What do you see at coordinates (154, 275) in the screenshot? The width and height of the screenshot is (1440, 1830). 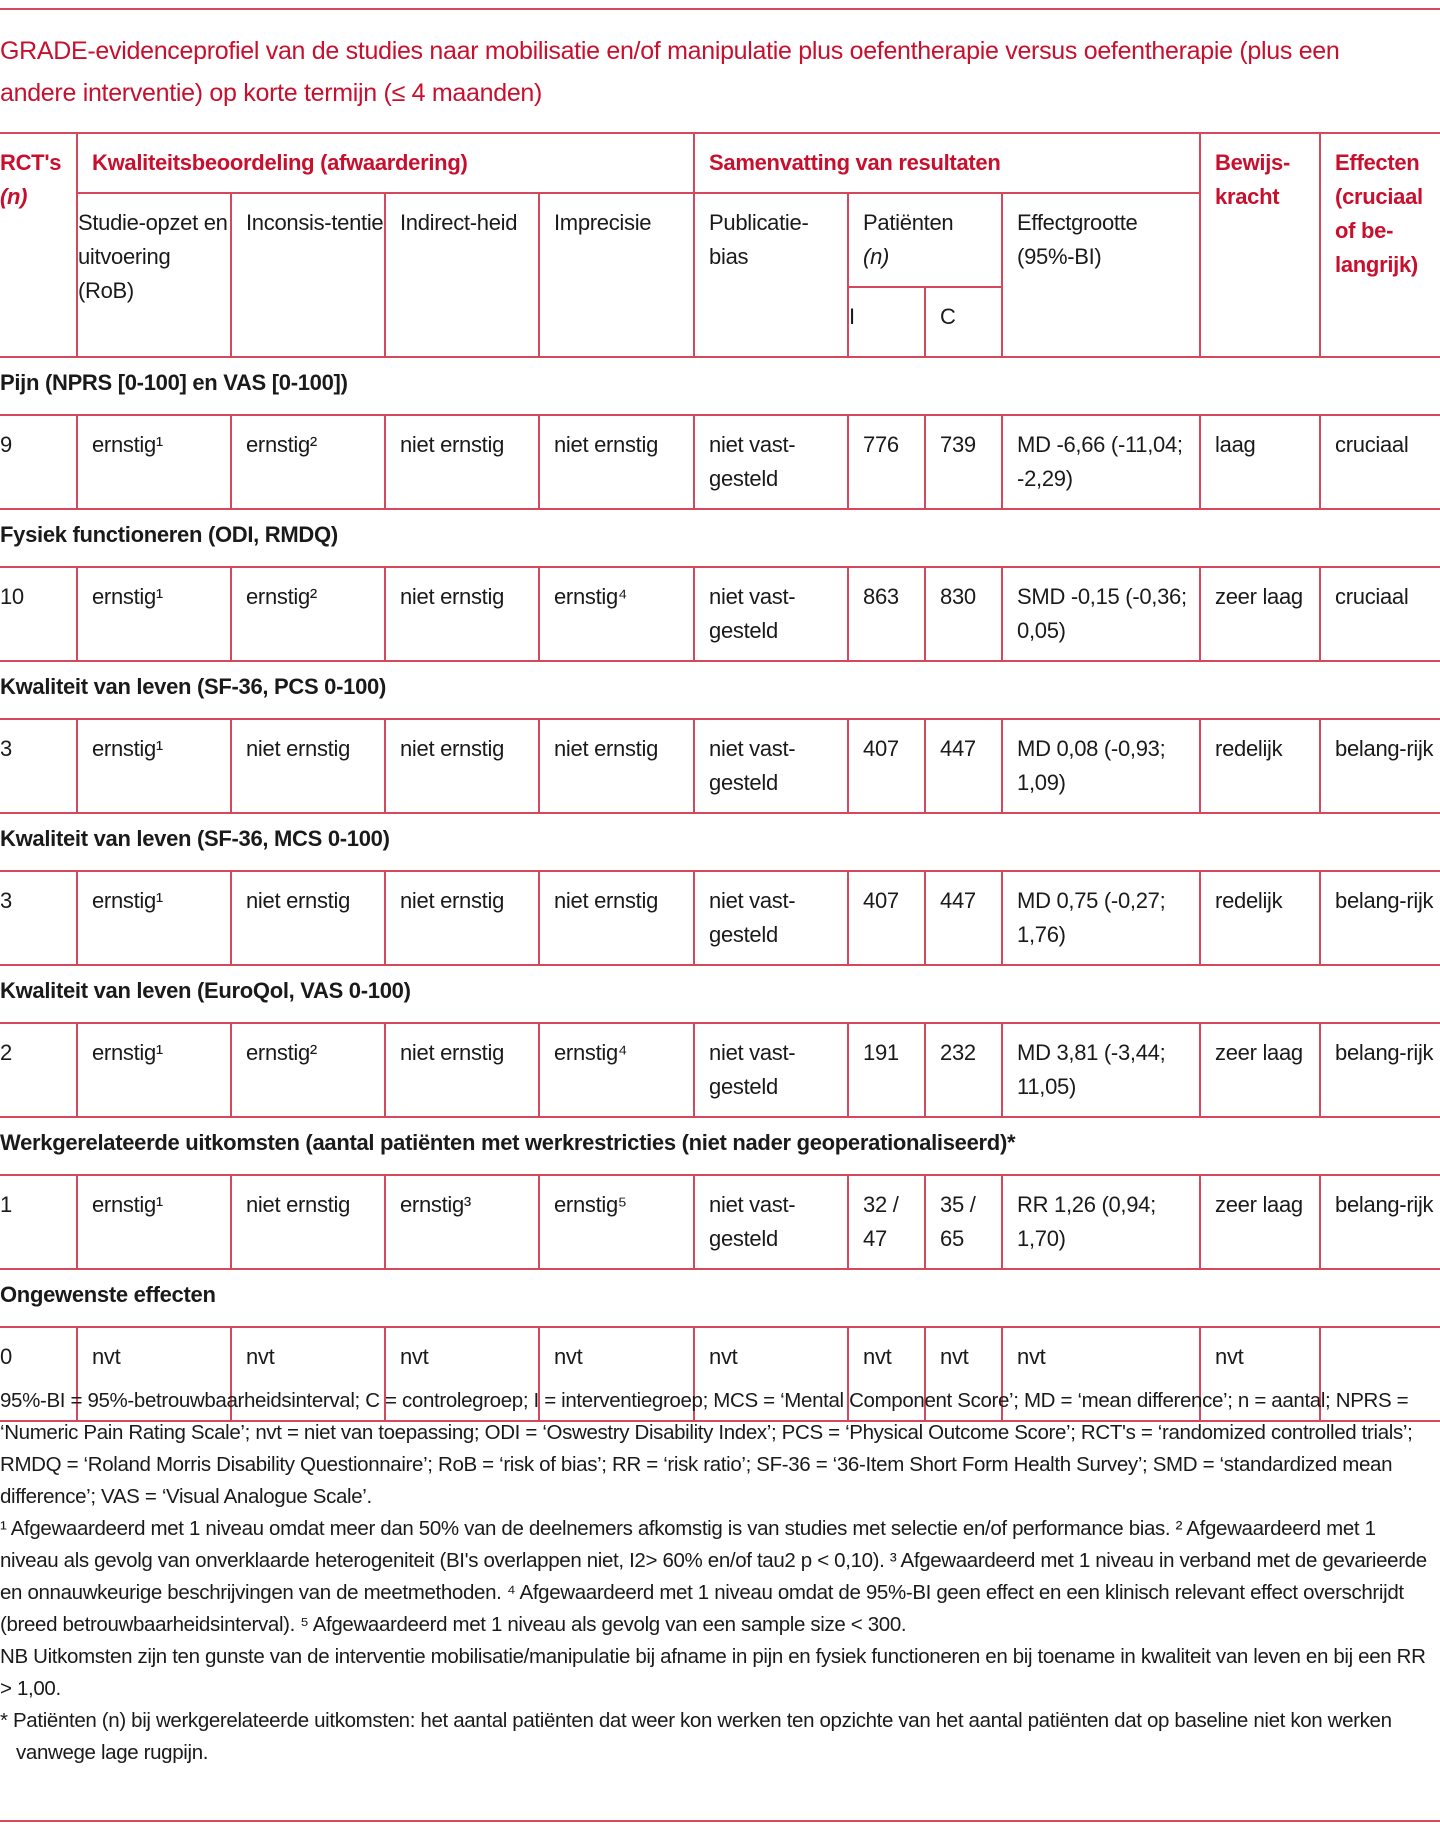 I see `header-study-design: Studie-opzet en uitvoering (RoB)` at bounding box center [154, 275].